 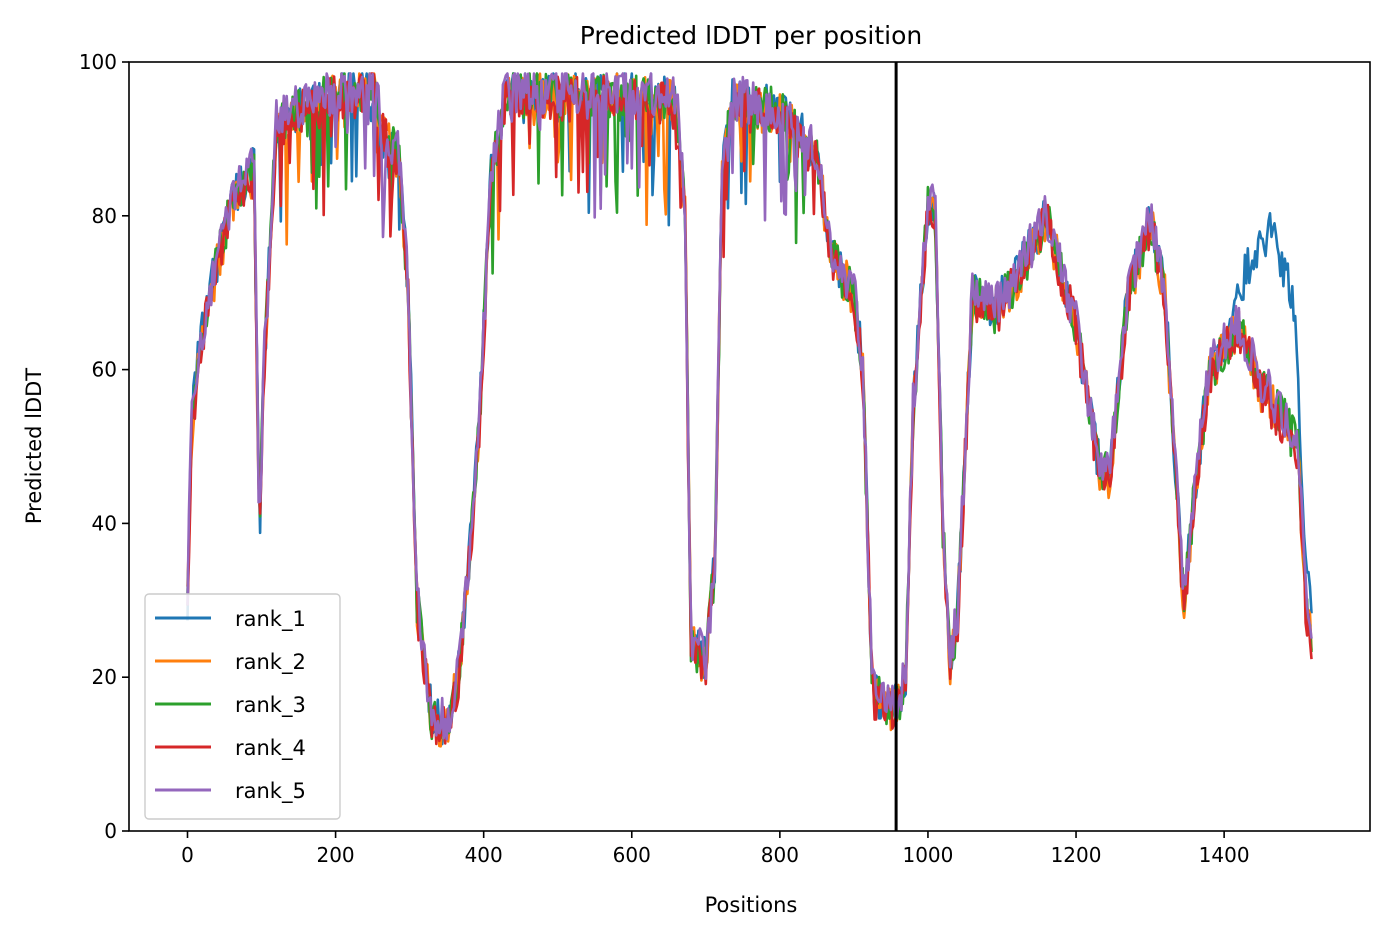 What do you see at coordinates (104, 677) in the screenshot?
I see `y-tick-label: 20` at bounding box center [104, 677].